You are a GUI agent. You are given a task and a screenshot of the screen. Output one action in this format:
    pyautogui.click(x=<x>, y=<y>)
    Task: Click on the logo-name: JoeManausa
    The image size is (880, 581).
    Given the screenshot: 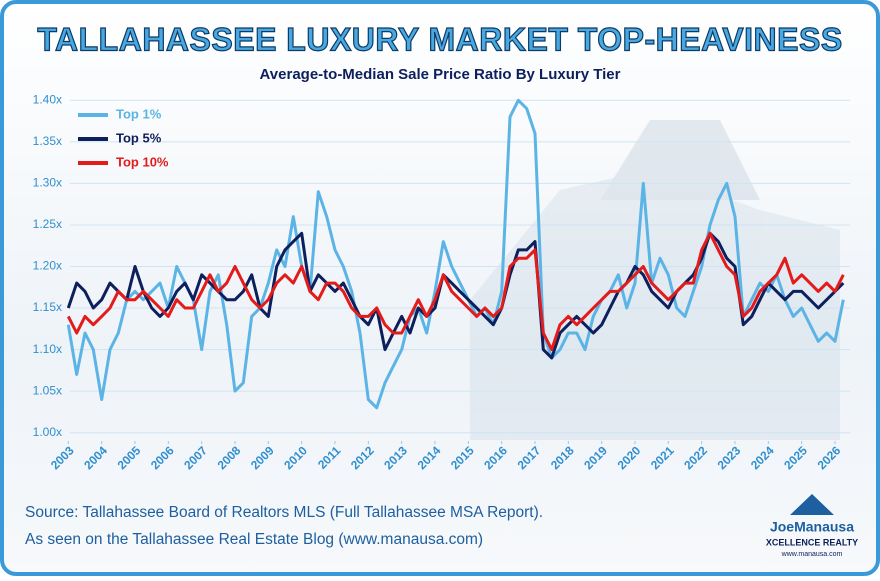 What is the action you would take?
    pyautogui.click(x=812, y=527)
    